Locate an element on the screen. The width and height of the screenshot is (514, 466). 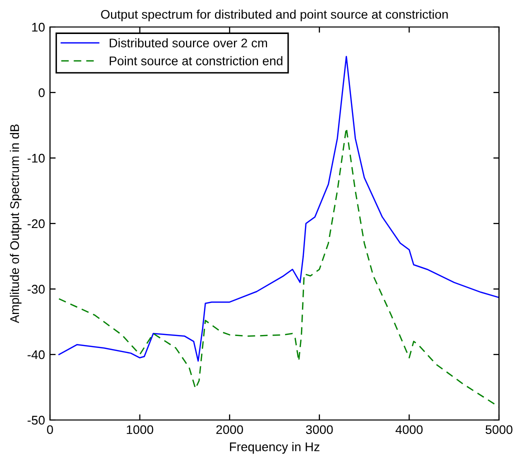
x-tick-label: 0 is located at coordinates (50, 429).